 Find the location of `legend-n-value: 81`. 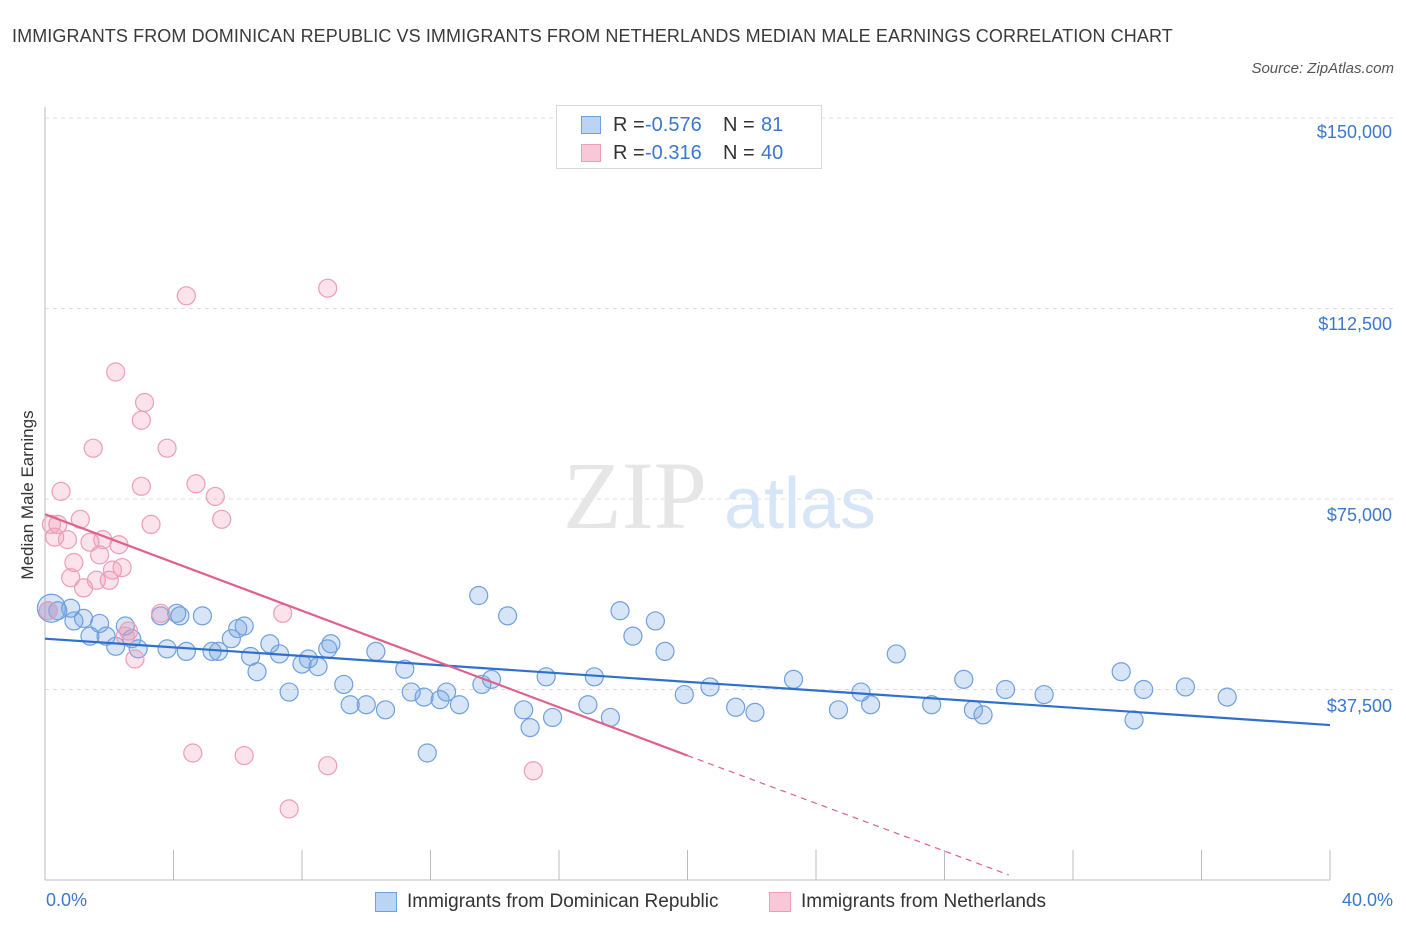

legend-n-value: 81 is located at coordinates (772, 124).